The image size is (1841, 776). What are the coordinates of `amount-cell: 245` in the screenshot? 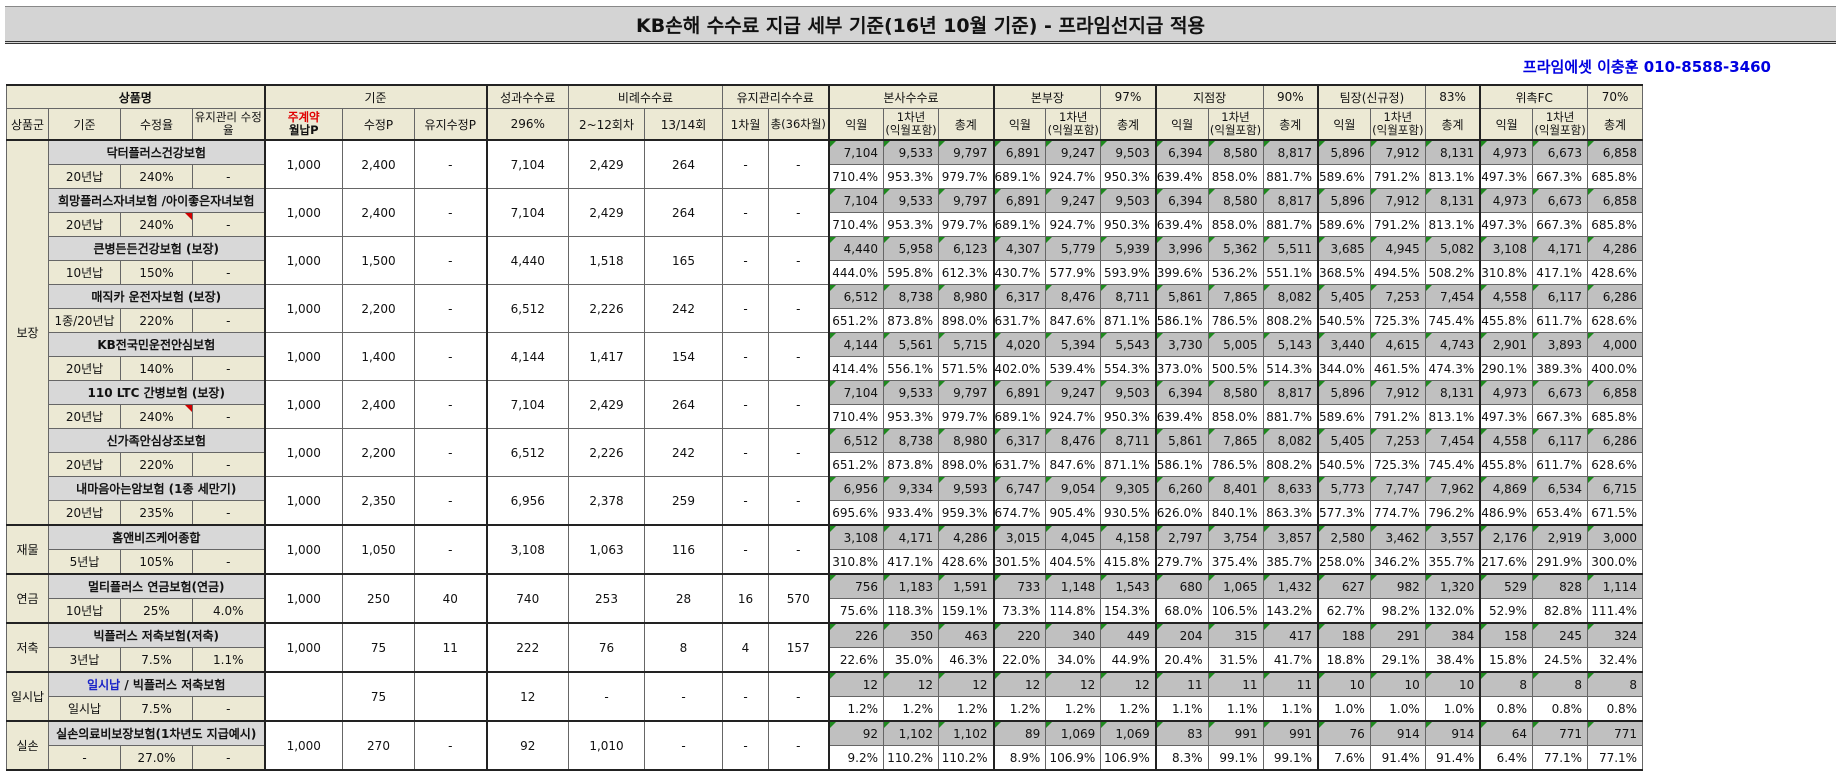 It's located at (1560, 635).